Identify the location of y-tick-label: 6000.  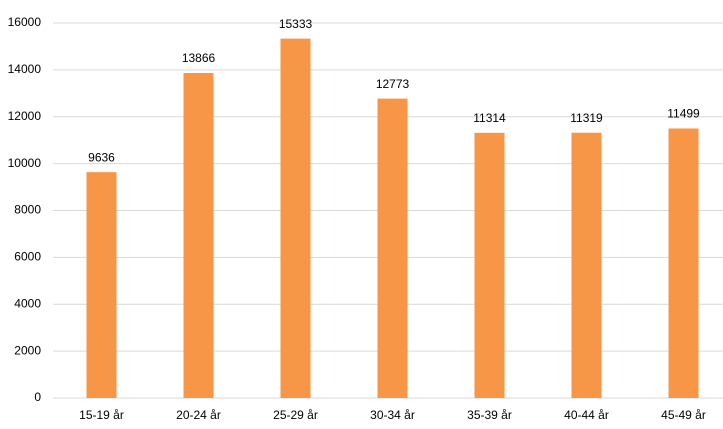
(27, 257).